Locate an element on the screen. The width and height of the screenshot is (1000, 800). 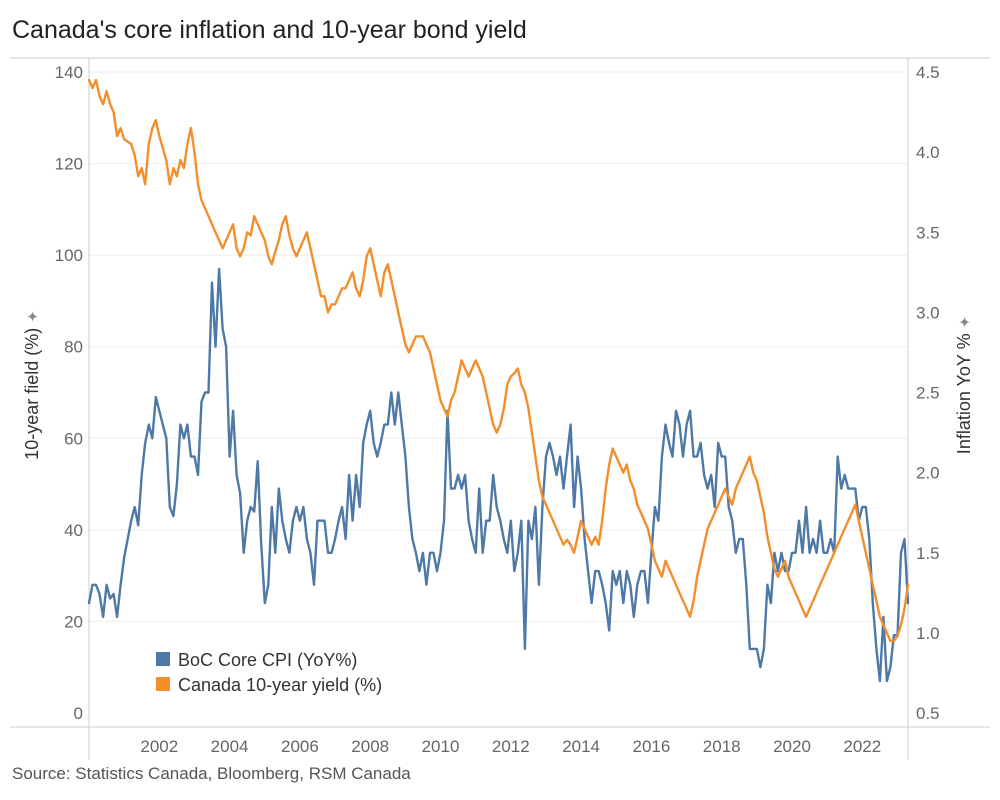
left-tick-label: 60 is located at coordinates (73, 438).